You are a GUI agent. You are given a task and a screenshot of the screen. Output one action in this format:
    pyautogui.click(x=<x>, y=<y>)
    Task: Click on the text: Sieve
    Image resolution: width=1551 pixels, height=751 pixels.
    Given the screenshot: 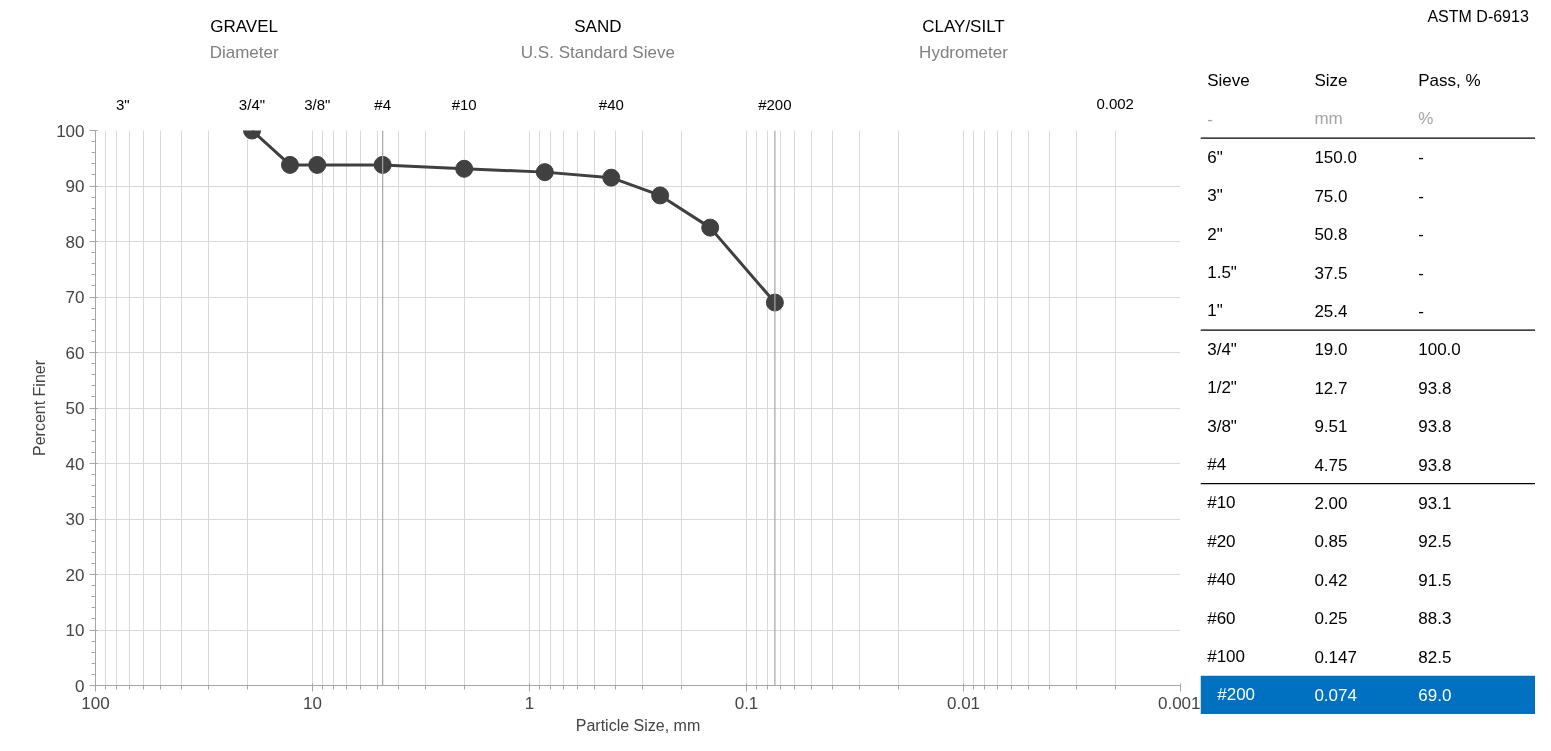 What is the action you would take?
    pyautogui.click(x=1228, y=80)
    